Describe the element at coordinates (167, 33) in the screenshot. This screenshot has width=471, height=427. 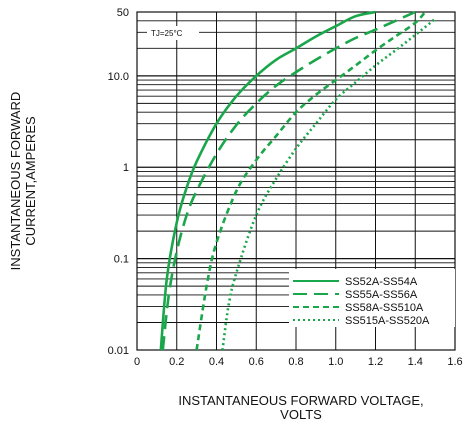
I see `temperature-annotation-text: TJ=25°C` at that location.